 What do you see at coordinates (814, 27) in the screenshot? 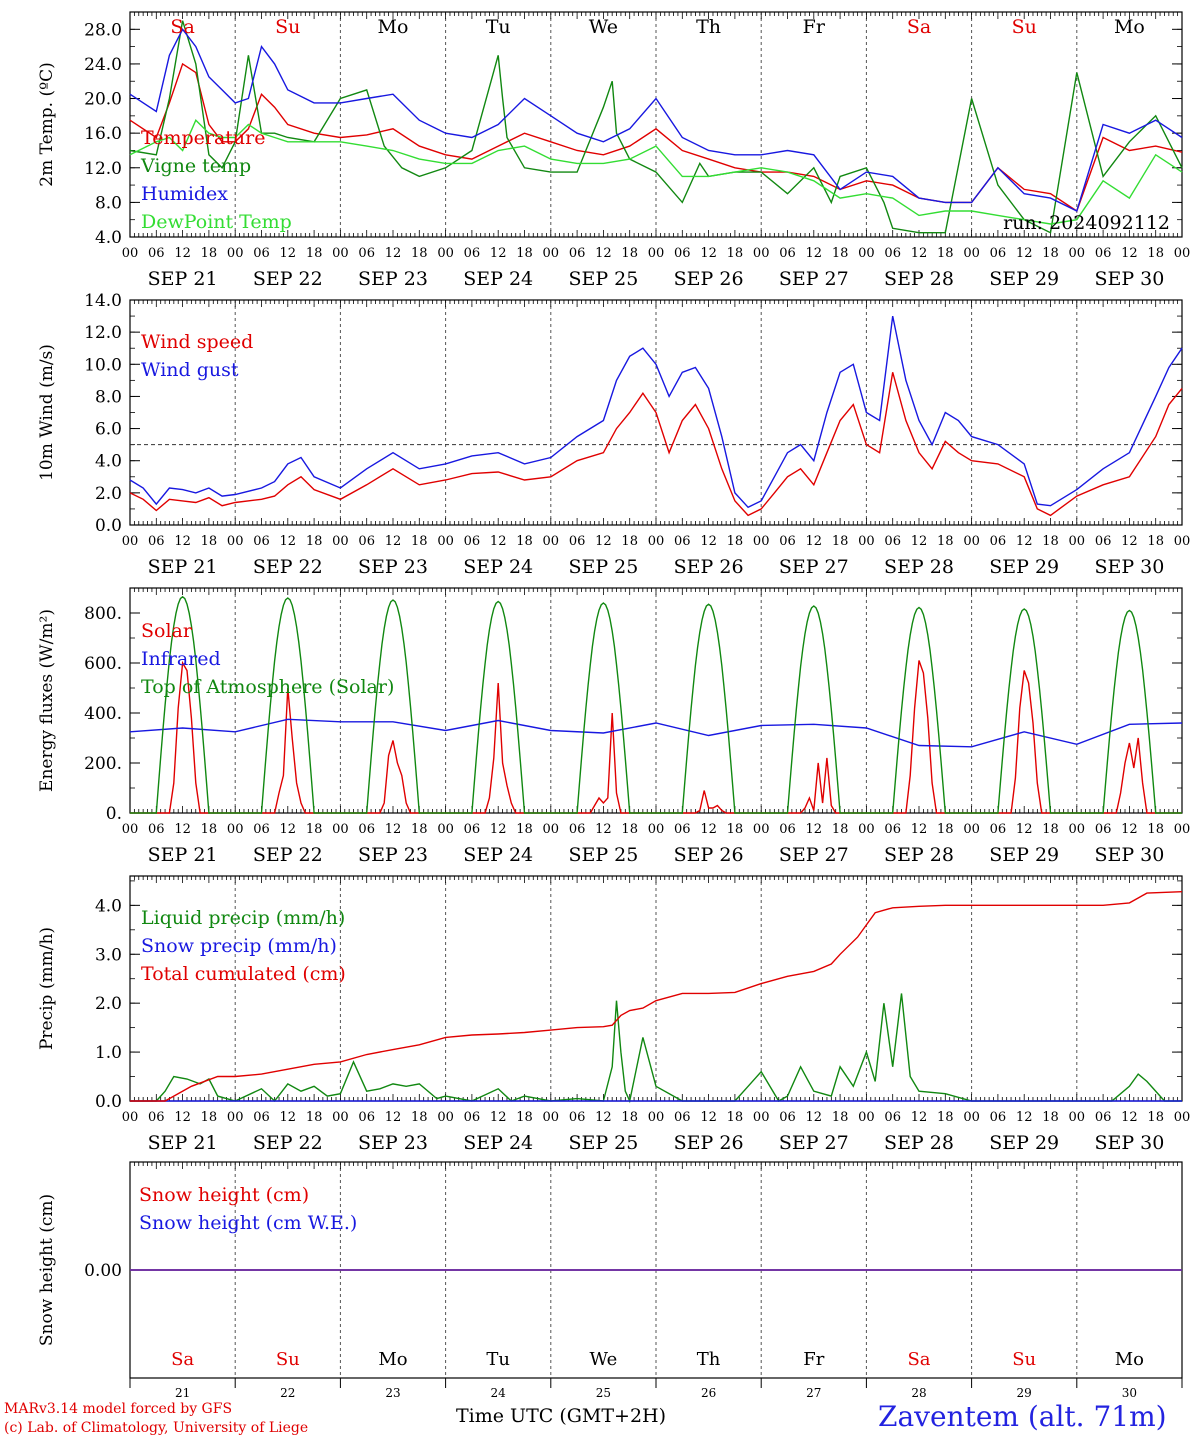
I see `weekday-label: Fr` at bounding box center [814, 27].